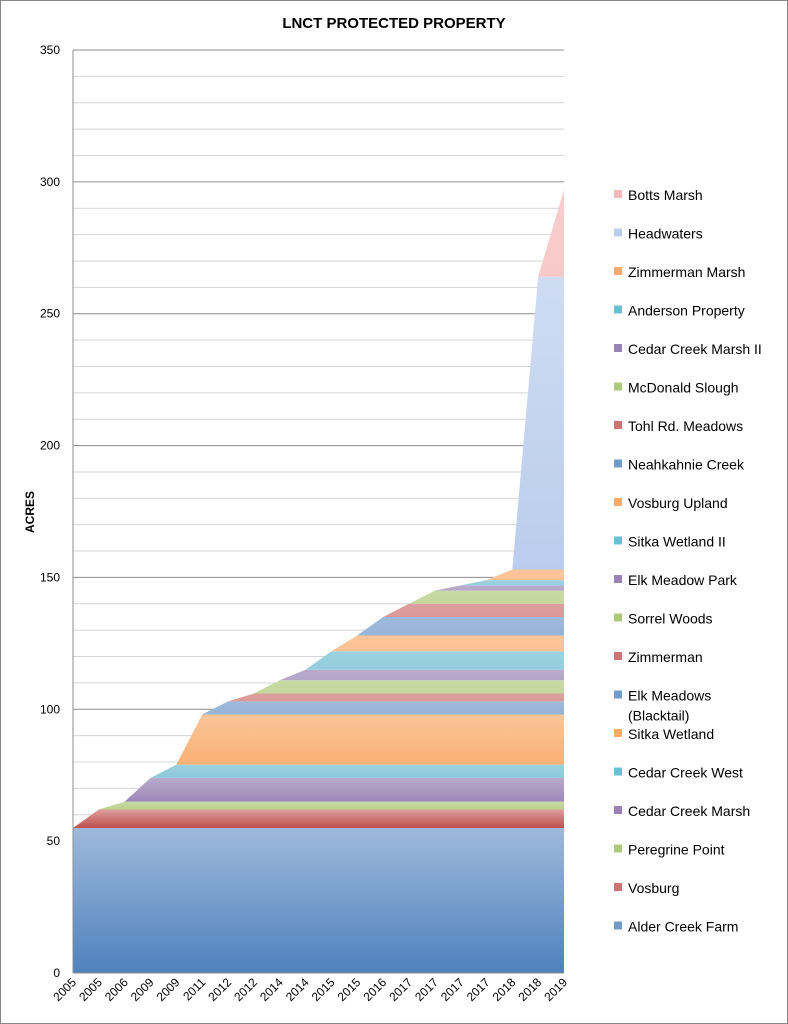 The width and height of the screenshot is (788, 1024). What do you see at coordinates (683, 580) in the screenshot?
I see `legend-entry: Elk Meadow Park` at bounding box center [683, 580].